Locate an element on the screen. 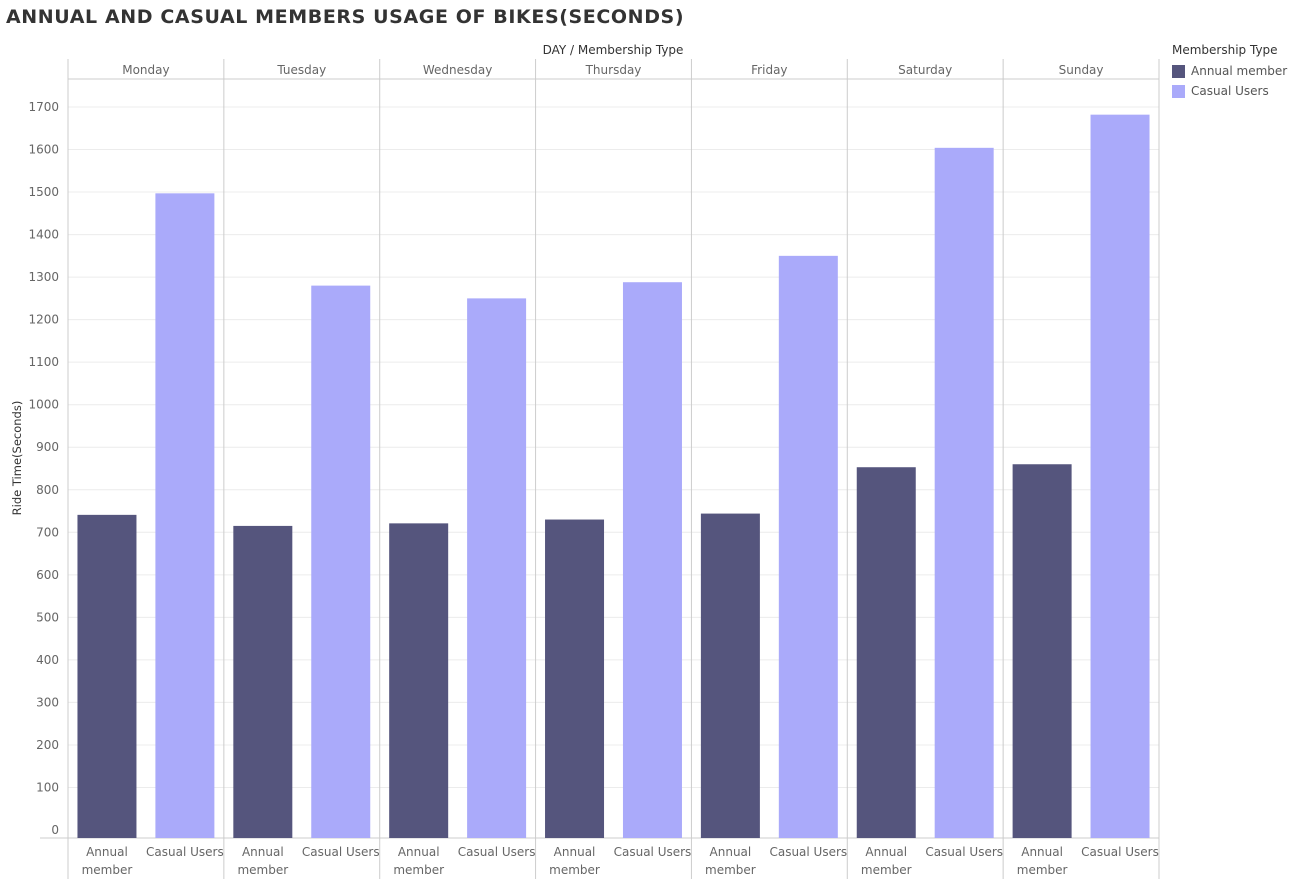 This screenshot has height=879, width=1311. bar-wednesday-casual-users is located at coordinates (497, 568).